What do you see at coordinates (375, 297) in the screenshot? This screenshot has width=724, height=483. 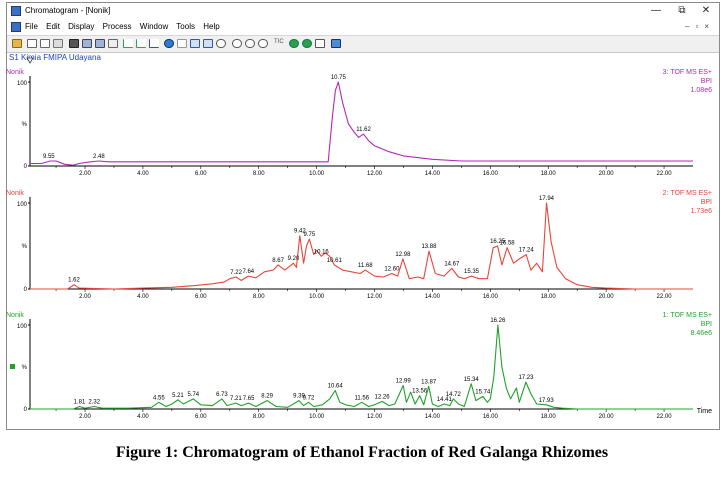 I see `x-tick-label-2-5: 12.00` at bounding box center [375, 297].